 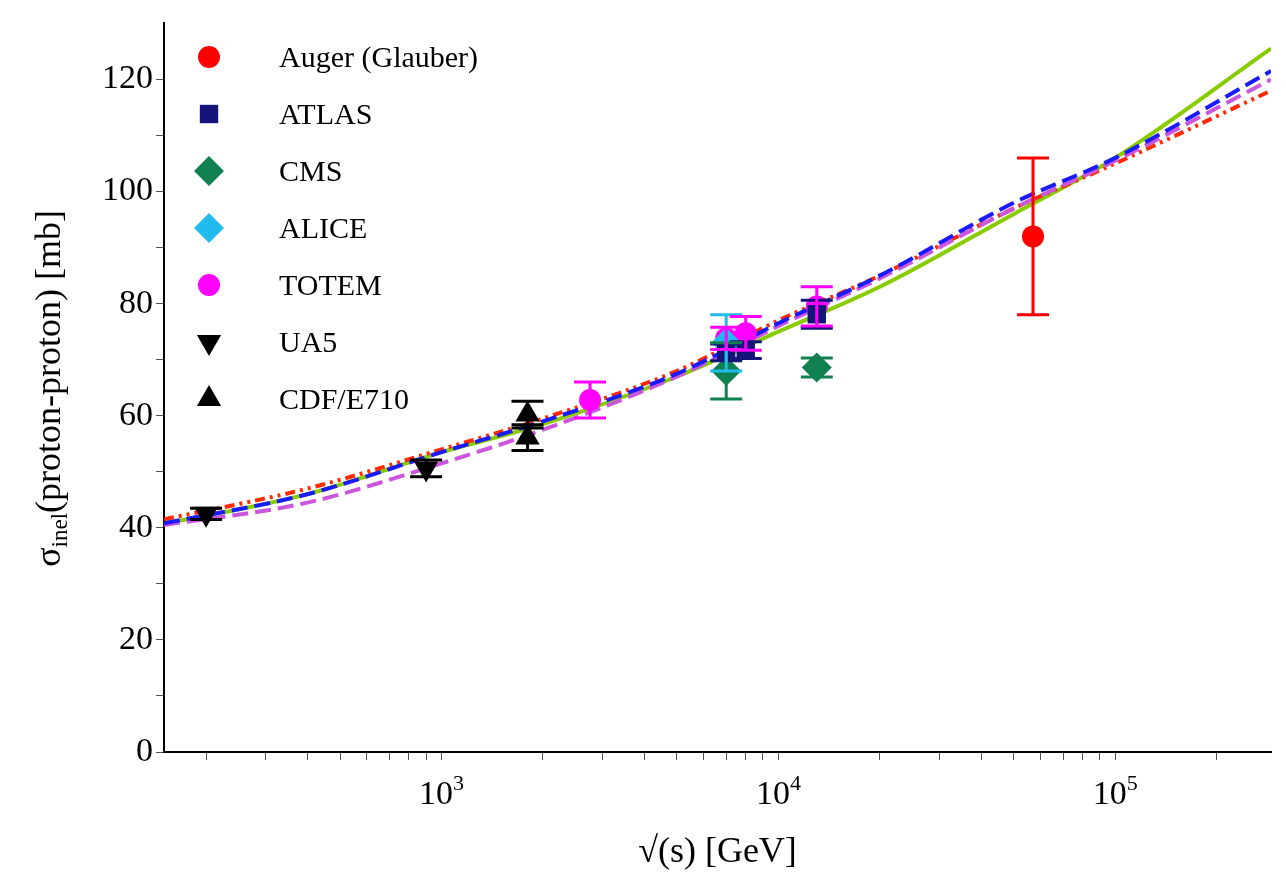 What do you see at coordinates (50, 388) in the screenshot?
I see `y-axis-title: σinel(proton-proton) [mb]` at bounding box center [50, 388].